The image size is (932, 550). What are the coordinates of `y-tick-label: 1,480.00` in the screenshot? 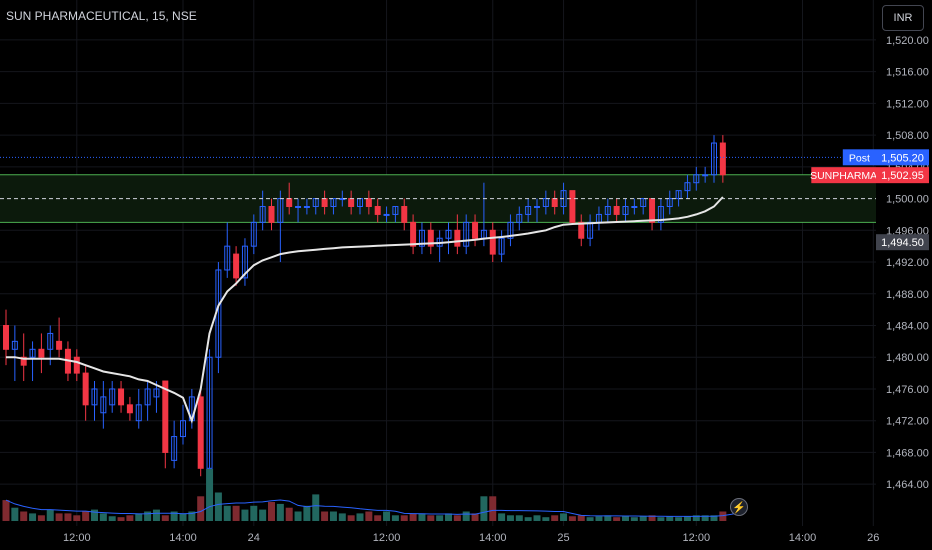 It's located at (907, 358).